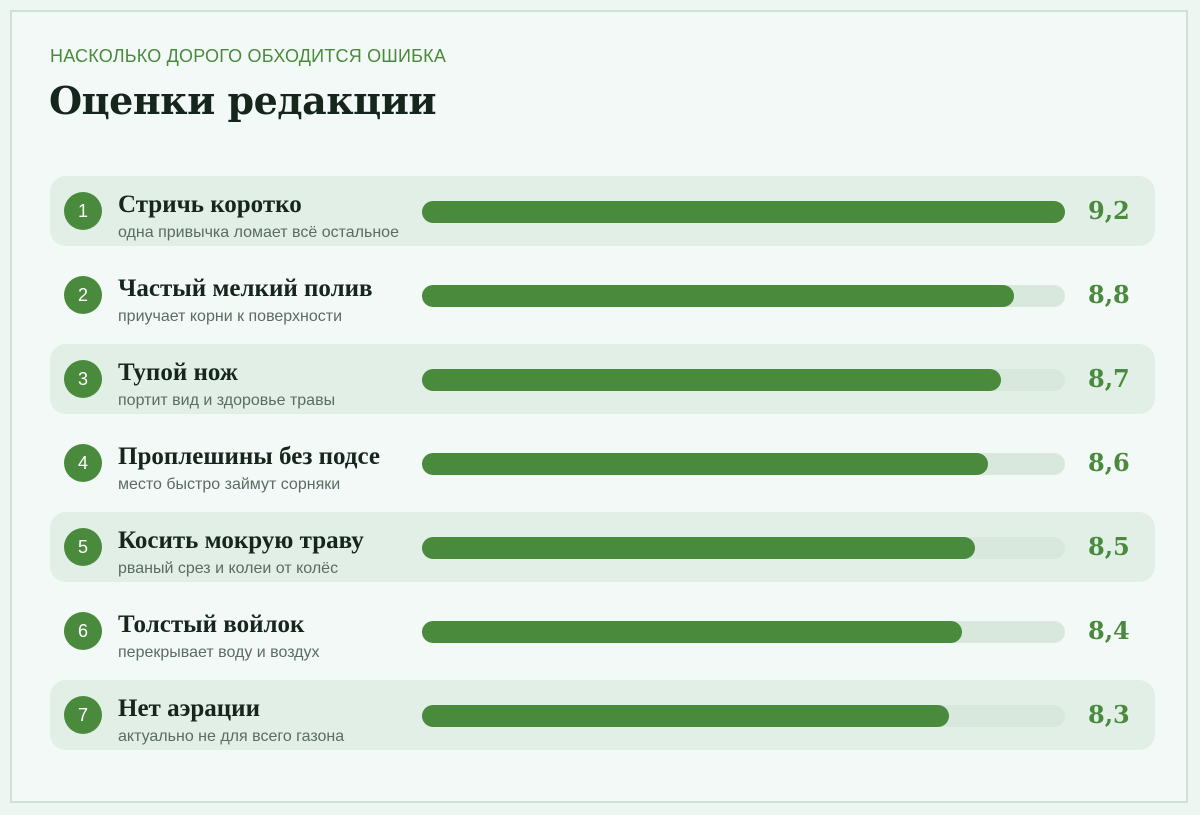  I want to click on row-label: Стричь коротко, so click(210, 204).